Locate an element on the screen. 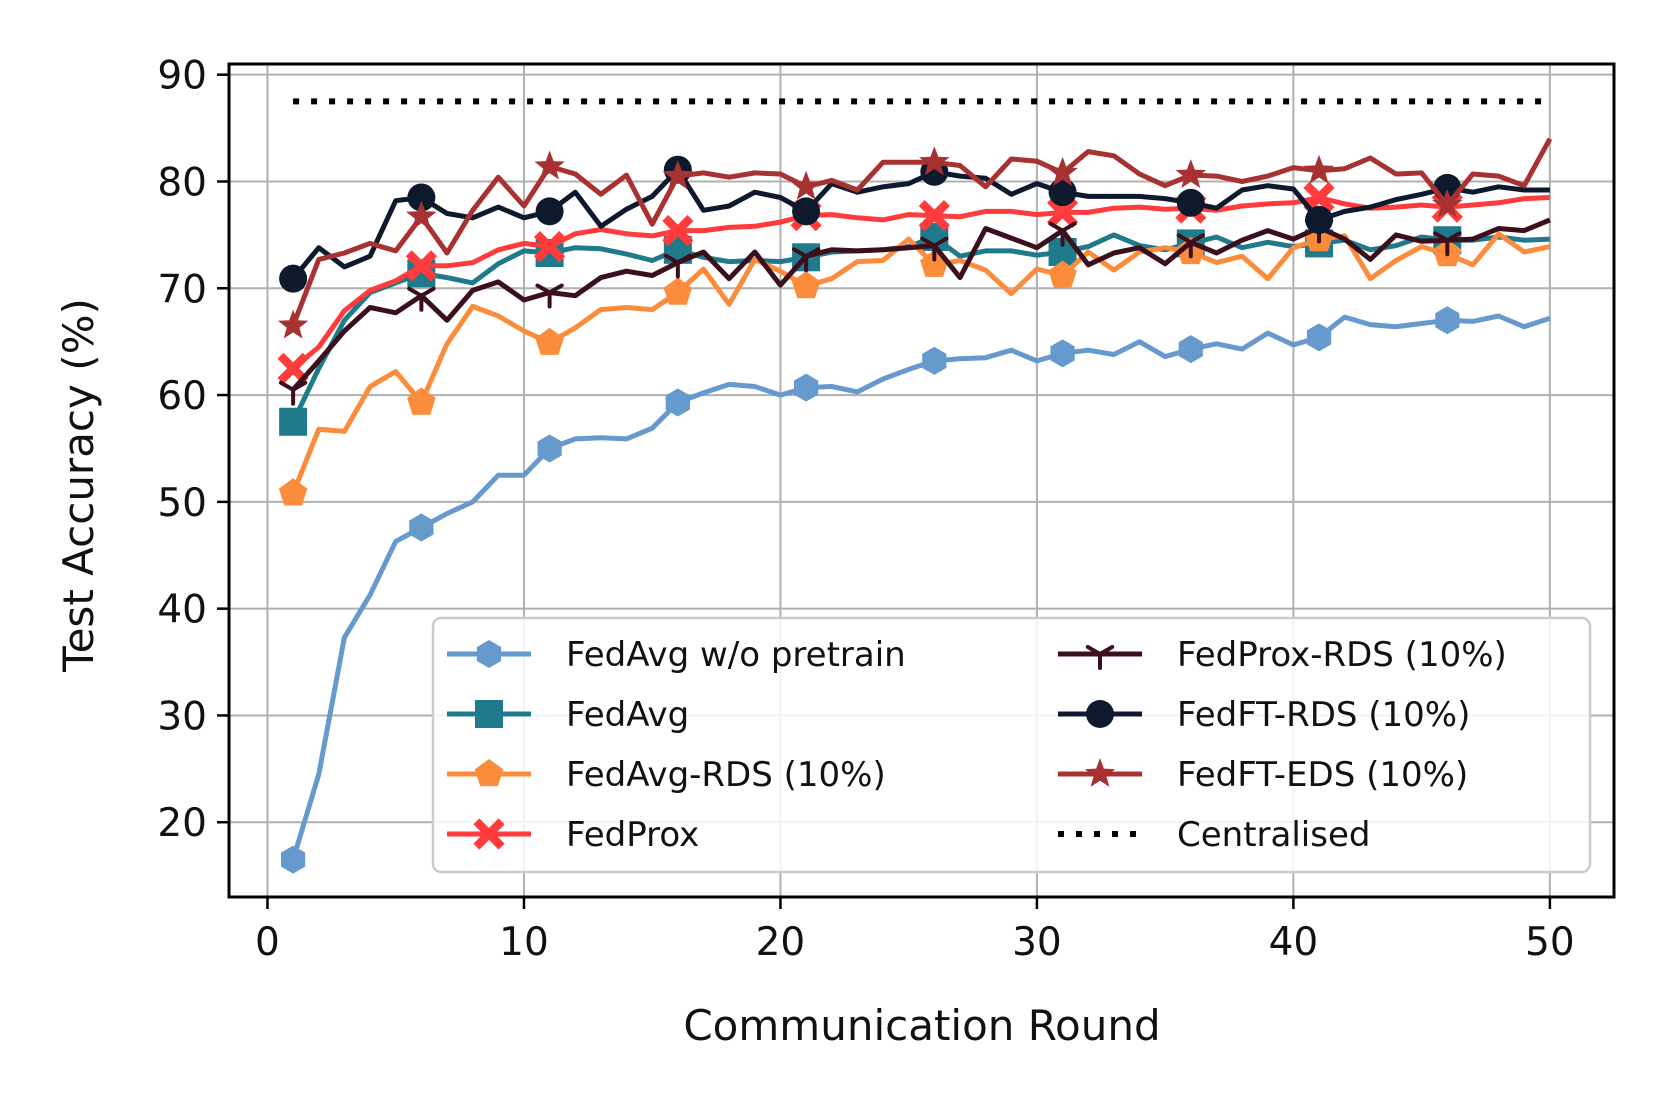 This screenshot has height=1107, width=1661. y-tick-label: 80 is located at coordinates (182, 182).